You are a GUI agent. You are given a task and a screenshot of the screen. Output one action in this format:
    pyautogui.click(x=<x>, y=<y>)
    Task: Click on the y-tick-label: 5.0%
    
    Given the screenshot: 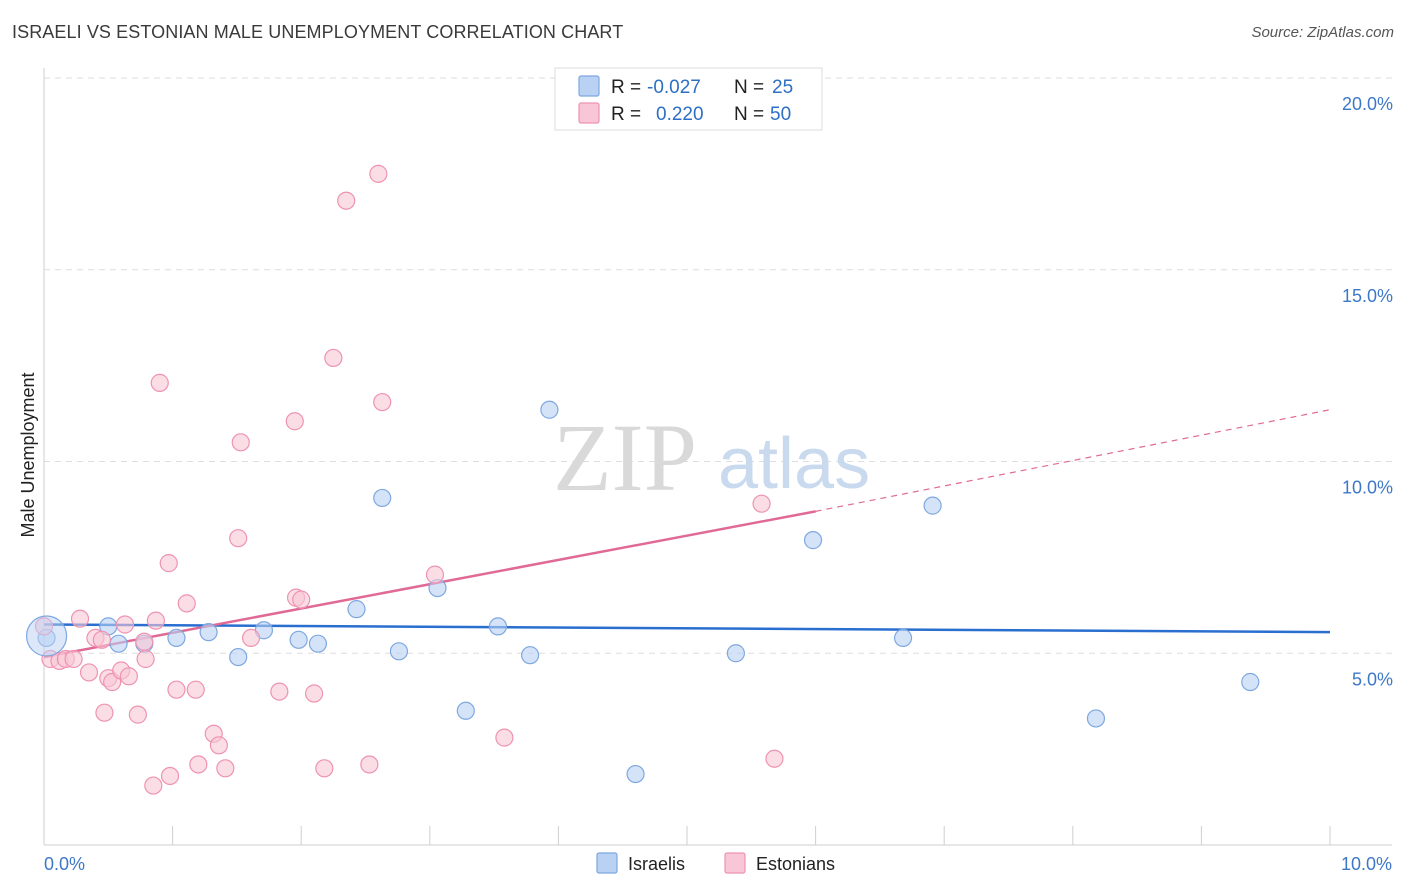 What is the action you would take?
    pyautogui.click(x=1372, y=679)
    